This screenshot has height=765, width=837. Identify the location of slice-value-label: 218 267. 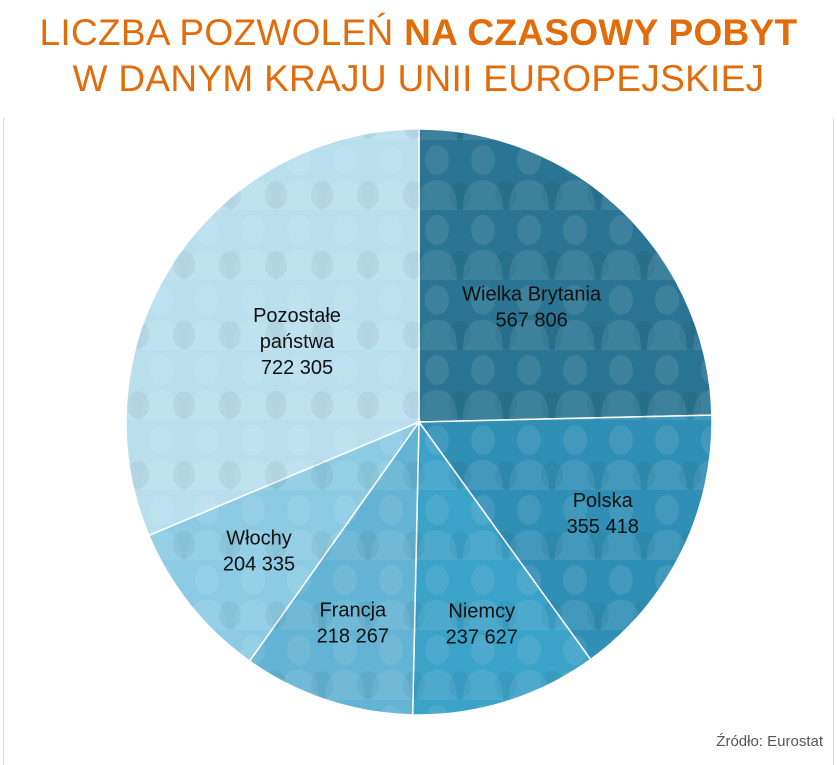
(353, 636).